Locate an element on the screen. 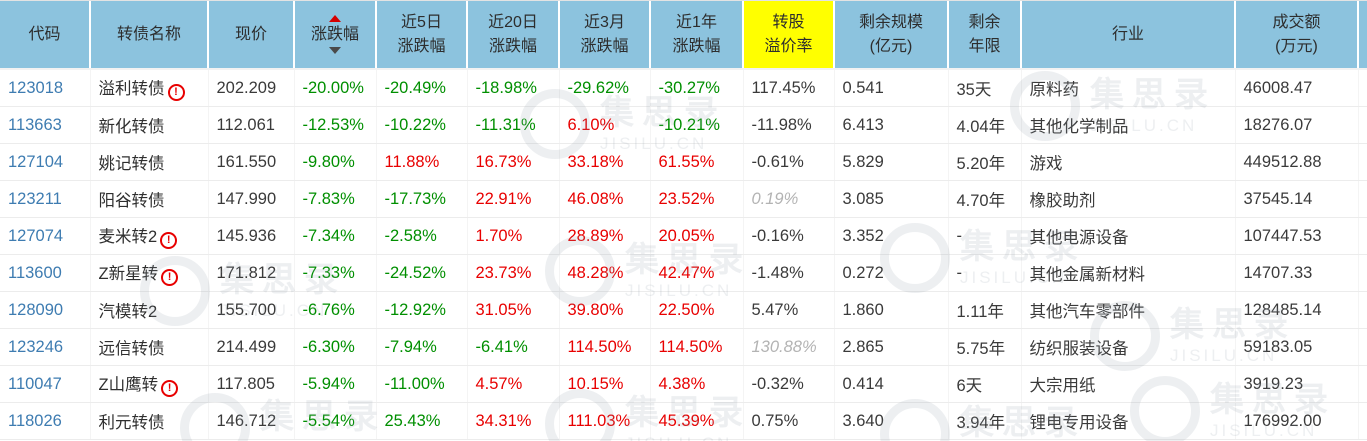 This screenshot has height=441, width=1367. cell-name: 汽模转2 is located at coordinates (149, 310).